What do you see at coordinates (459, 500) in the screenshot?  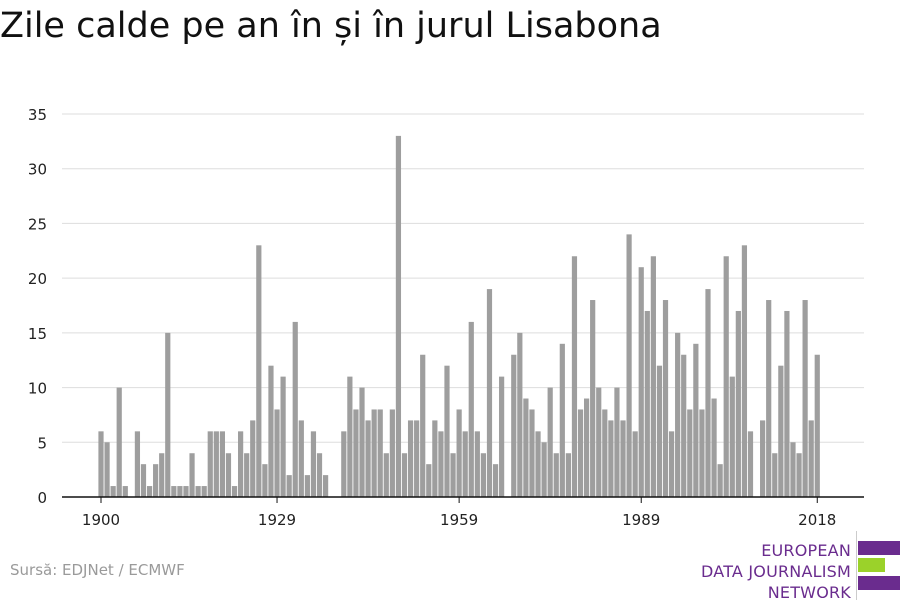 I see `x-ticks` at bounding box center [459, 500].